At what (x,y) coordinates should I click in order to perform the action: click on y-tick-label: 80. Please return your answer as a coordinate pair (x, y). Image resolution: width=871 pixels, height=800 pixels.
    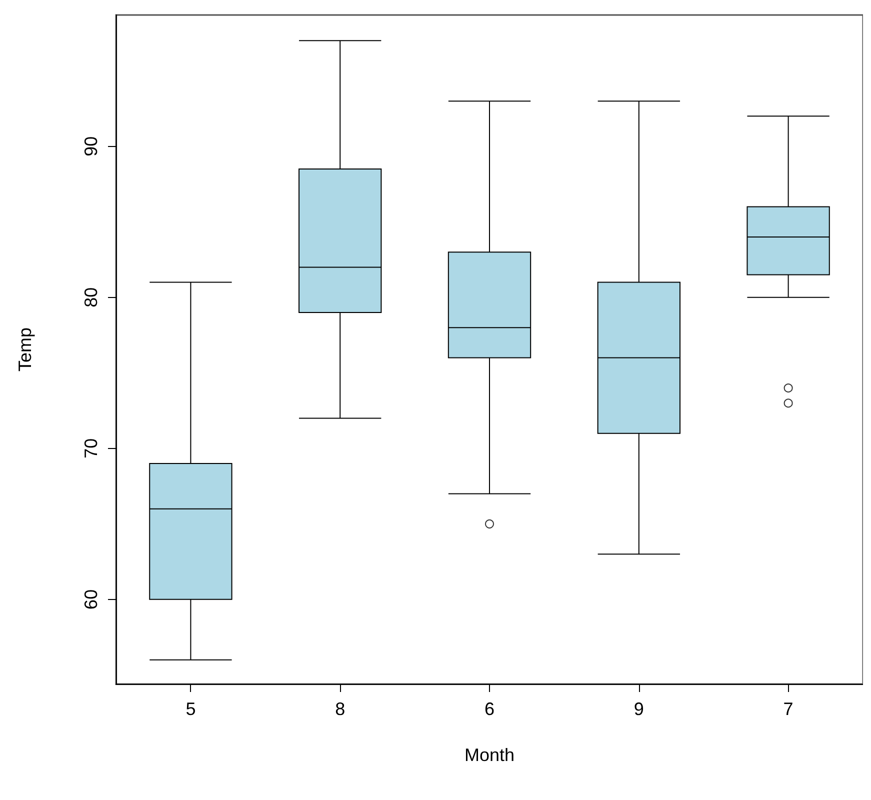
    Looking at the image, I should click on (91, 297).